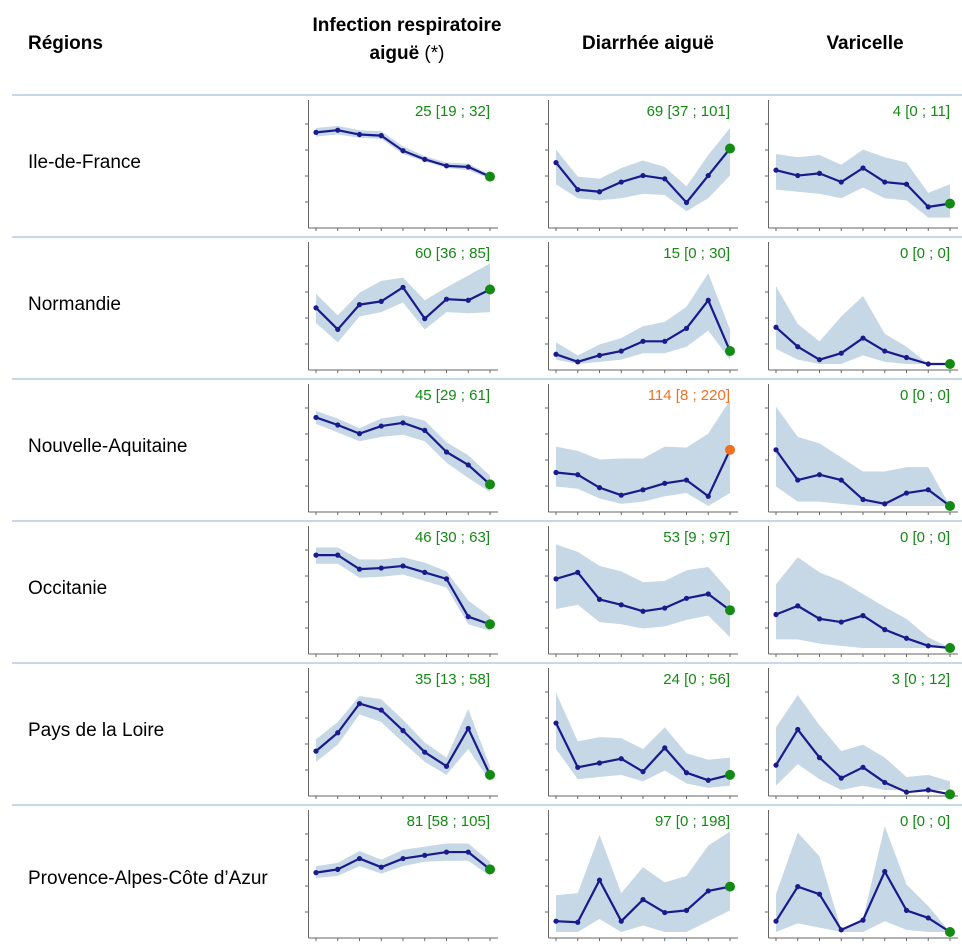  What do you see at coordinates (401, 165) in the screenshot?
I see `mini-chart: 25 [19 ; 32]` at bounding box center [401, 165].